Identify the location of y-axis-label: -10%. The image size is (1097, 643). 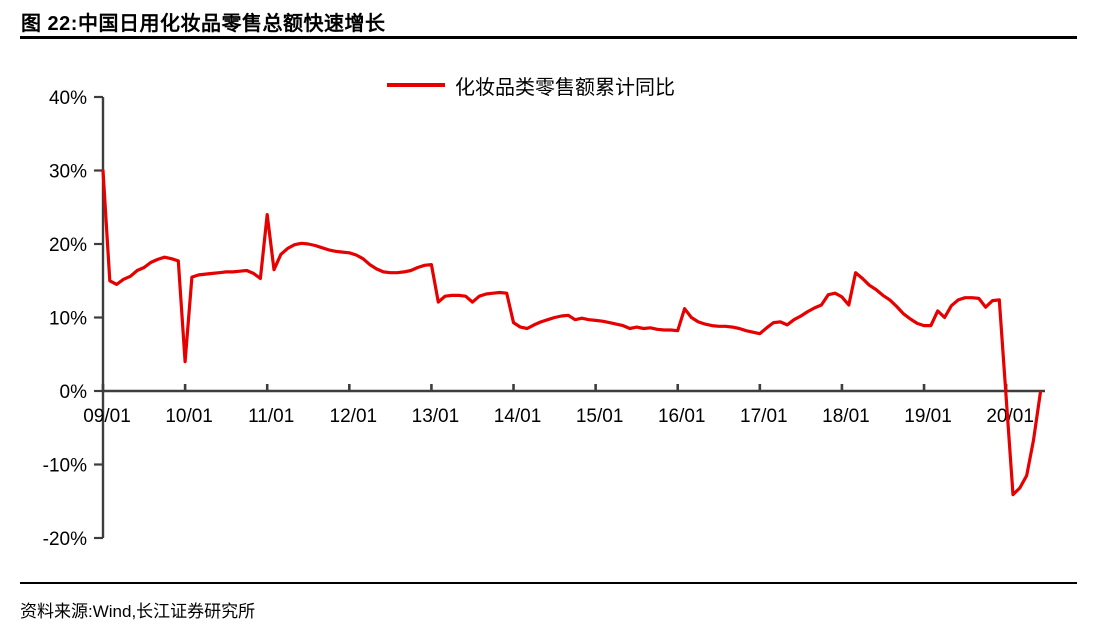
(65, 466).